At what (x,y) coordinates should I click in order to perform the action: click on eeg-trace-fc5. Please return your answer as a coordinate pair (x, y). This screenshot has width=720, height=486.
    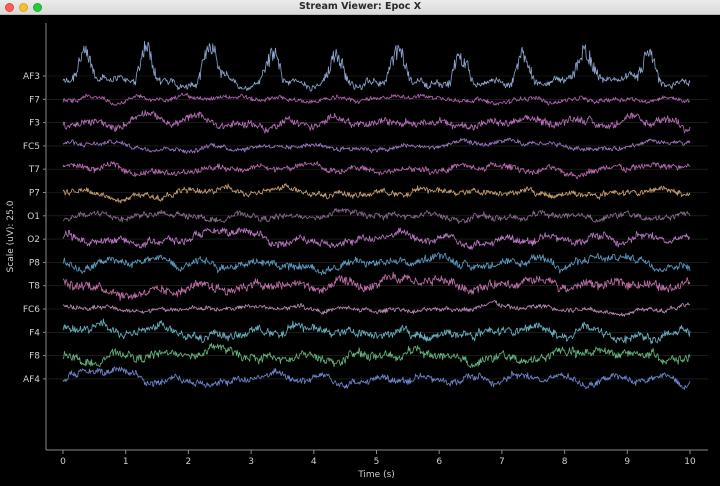
    Looking at the image, I should click on (376, 145).